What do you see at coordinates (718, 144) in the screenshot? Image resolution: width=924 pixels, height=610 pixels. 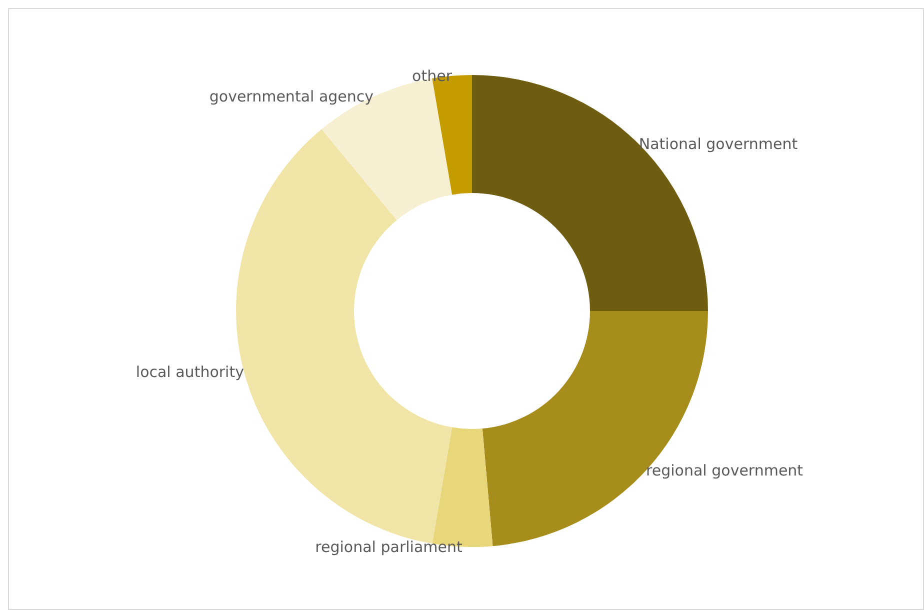 I see `slice-label: National government` at bounding box center [718, 144].